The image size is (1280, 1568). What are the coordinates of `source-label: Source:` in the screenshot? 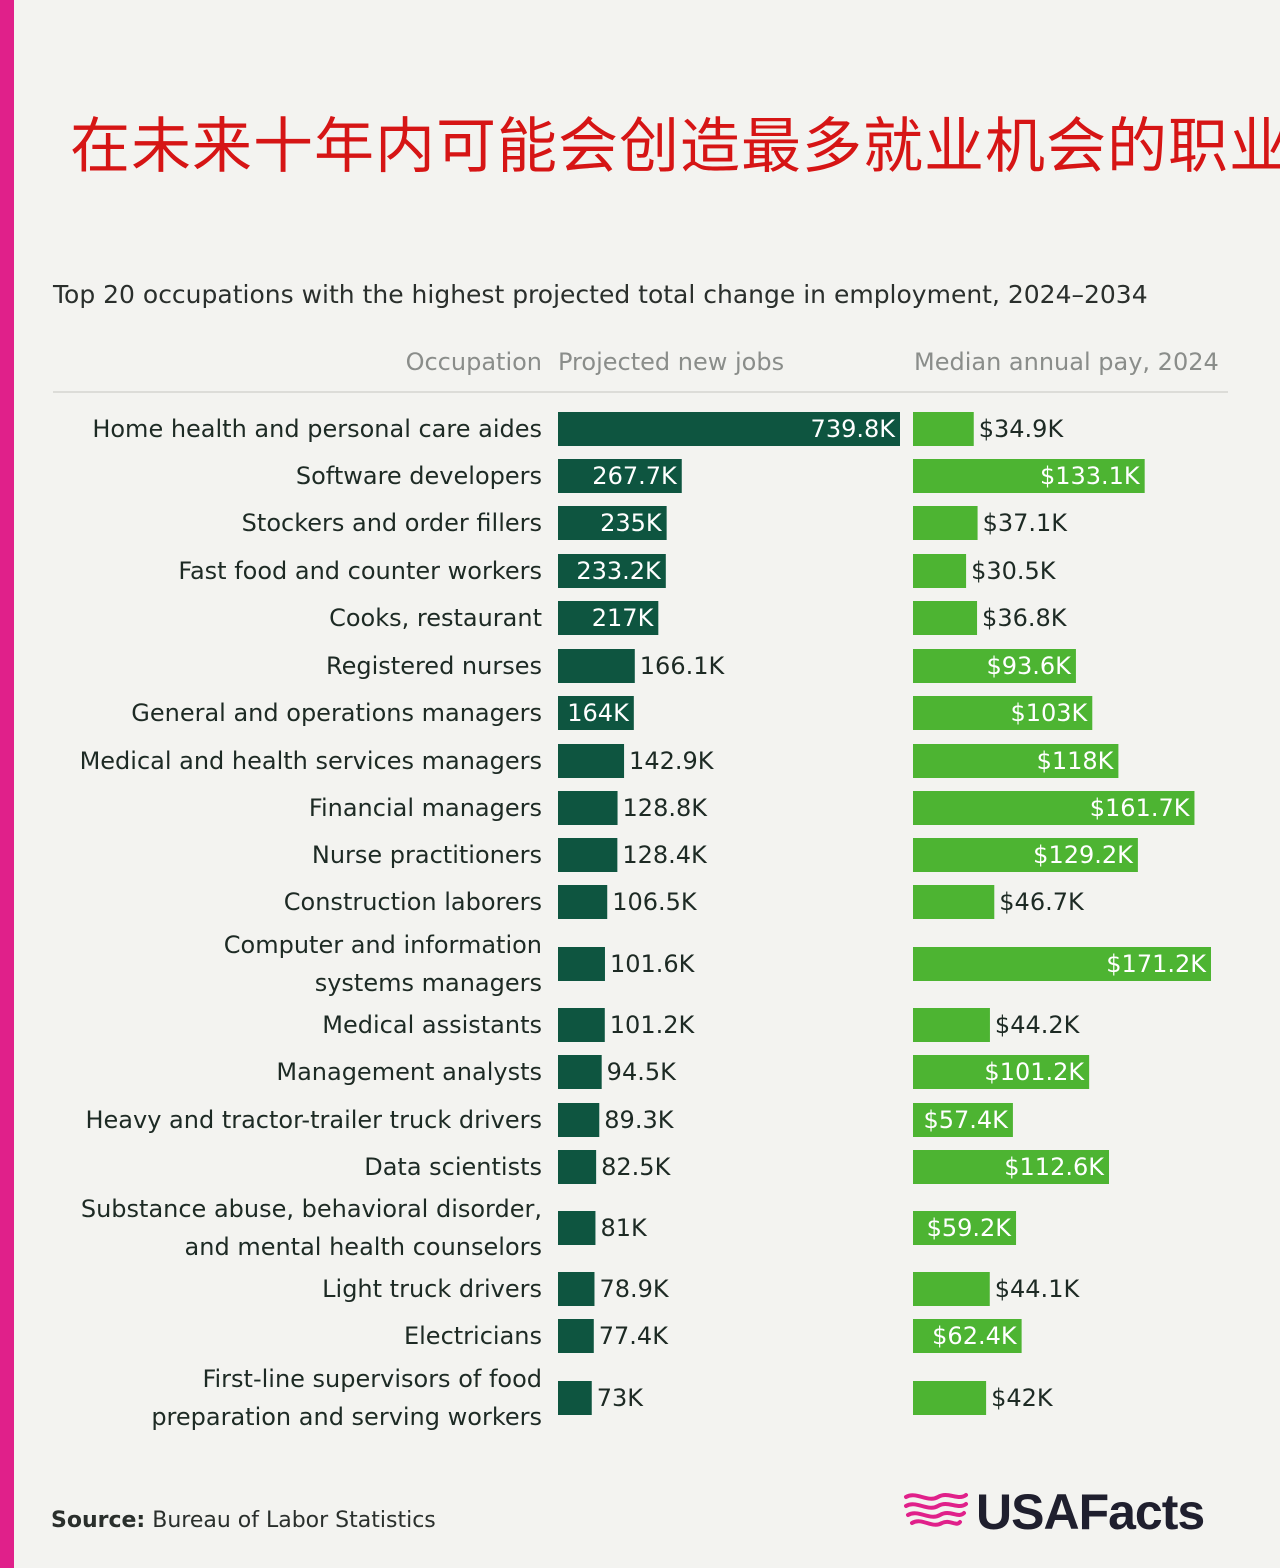 It's located at (98, 1520).